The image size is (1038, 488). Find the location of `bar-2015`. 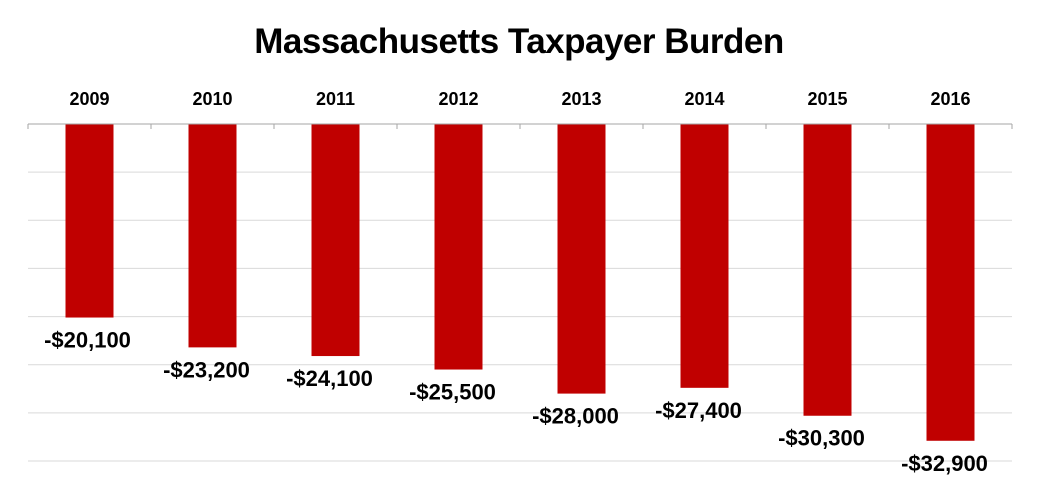

bar-2015 is located at coordinates (827, 270).